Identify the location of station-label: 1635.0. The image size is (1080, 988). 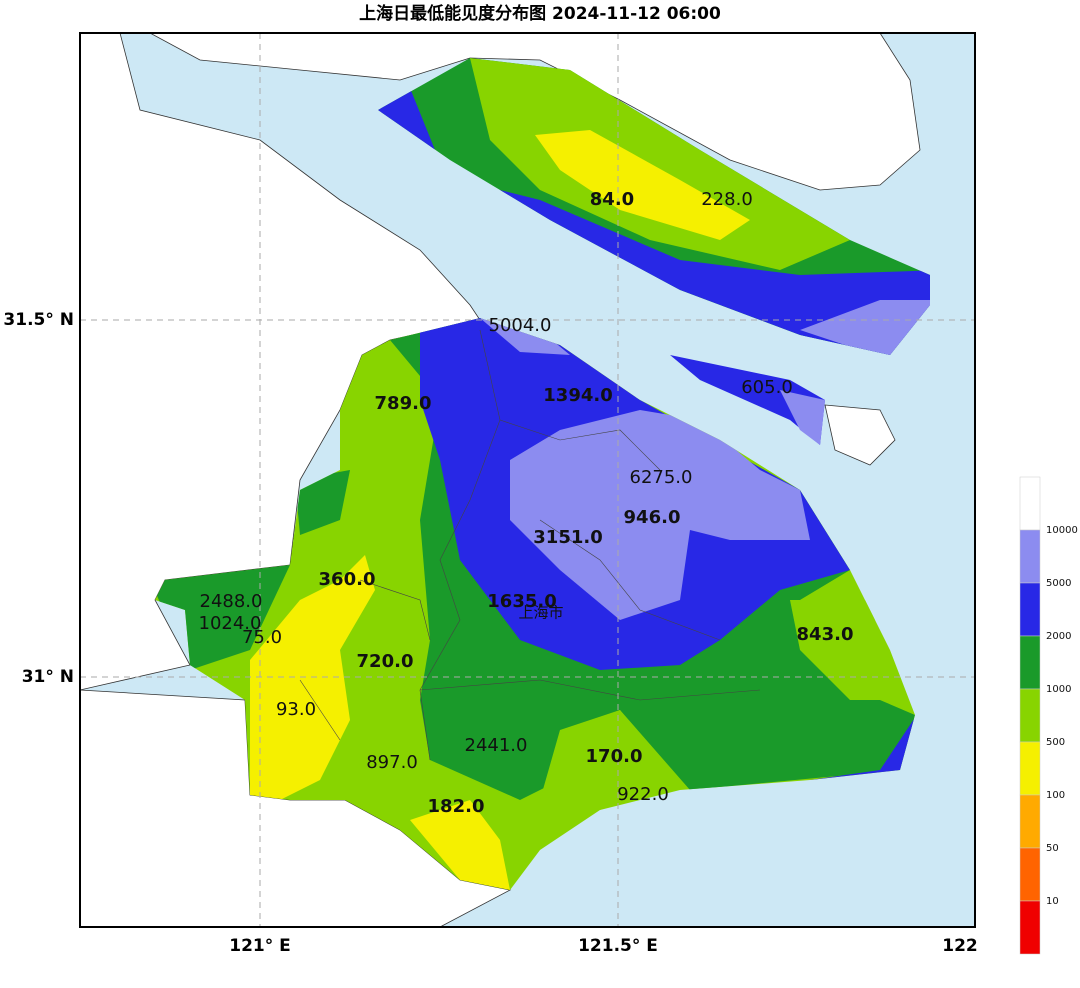
(521, 601).